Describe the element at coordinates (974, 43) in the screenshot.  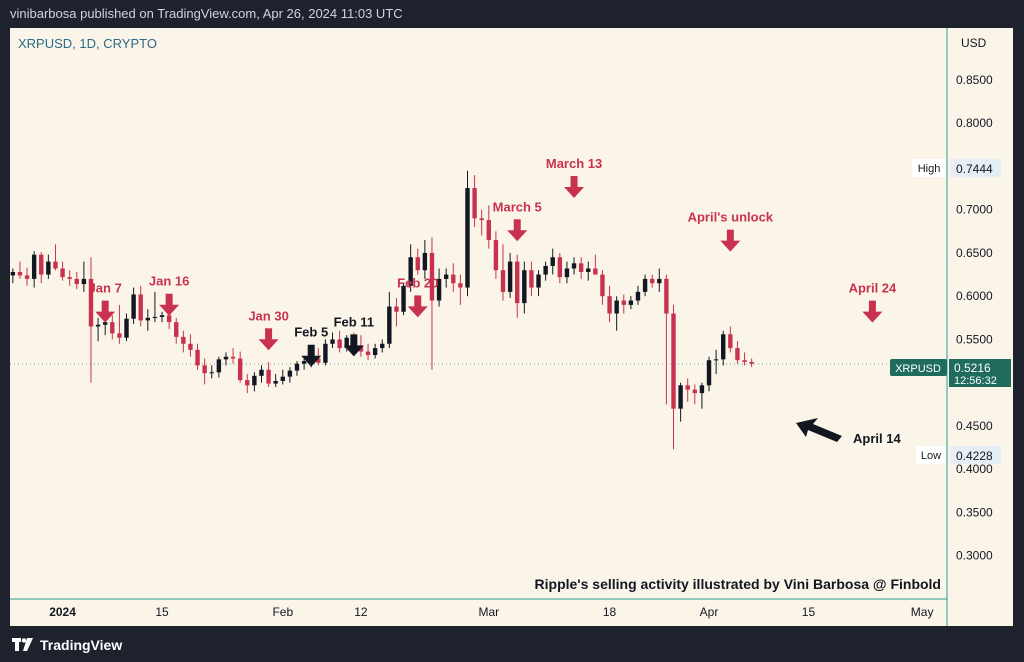
I see `currency-label: USD` at that location.